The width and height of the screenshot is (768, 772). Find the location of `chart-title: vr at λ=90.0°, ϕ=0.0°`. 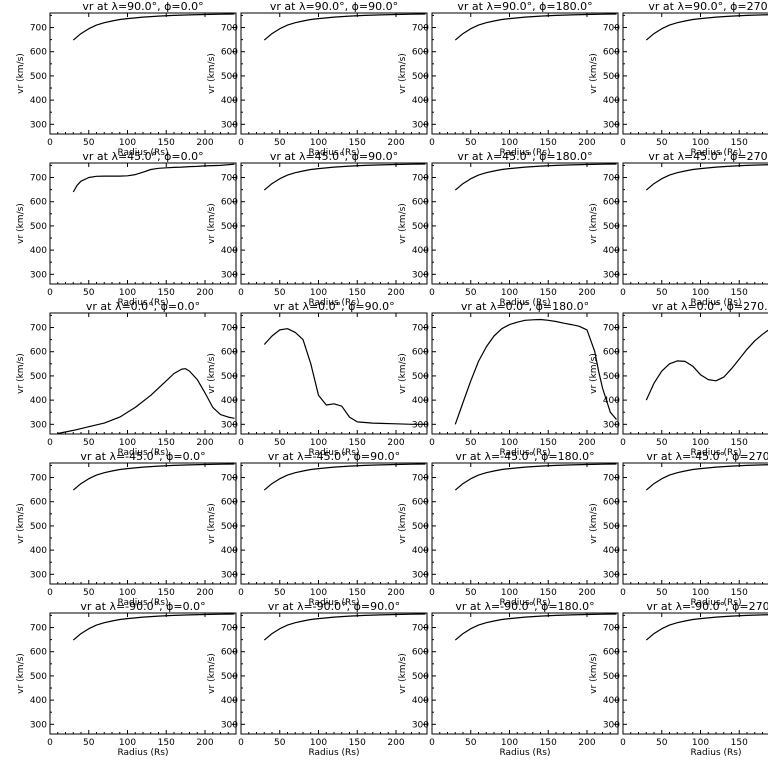

chart-title: vr at λ=90.0°, ϕ=0.0° is located at coordinates (142, 6).